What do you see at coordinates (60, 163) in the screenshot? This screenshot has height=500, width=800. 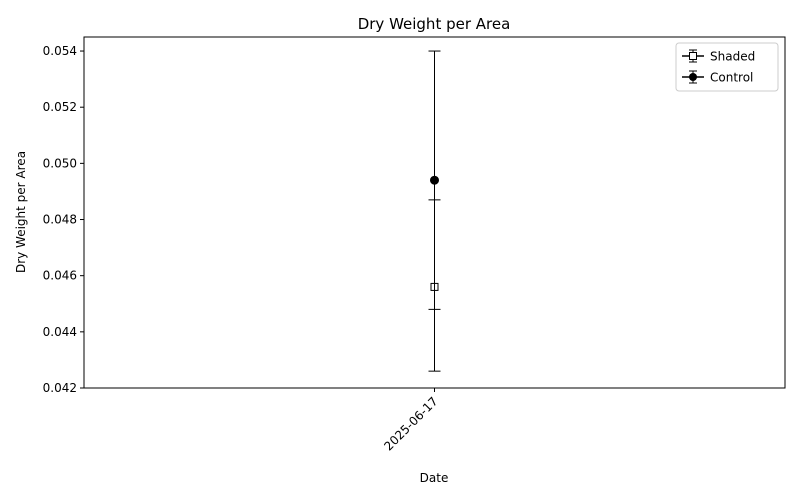 I see `y-tick-label: 0.050` at bounding box center [60, 163].